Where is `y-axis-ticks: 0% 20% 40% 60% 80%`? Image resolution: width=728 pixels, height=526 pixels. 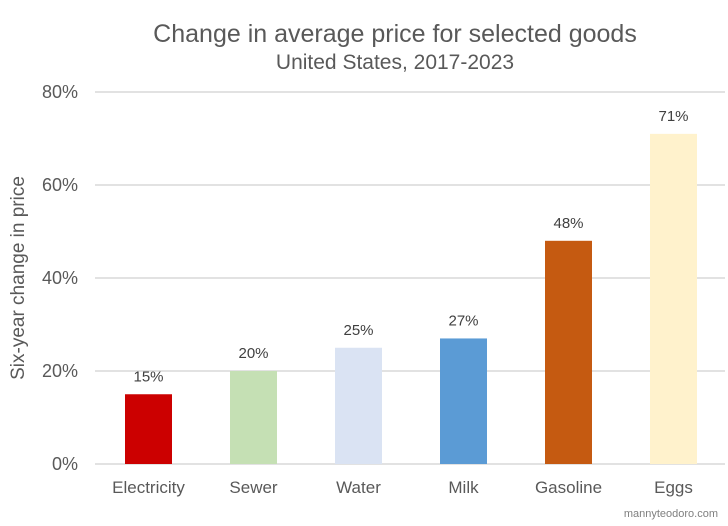 y-axis-ticks: 0% 20% 40% 60% 80% is located at coordinates (60, 278).